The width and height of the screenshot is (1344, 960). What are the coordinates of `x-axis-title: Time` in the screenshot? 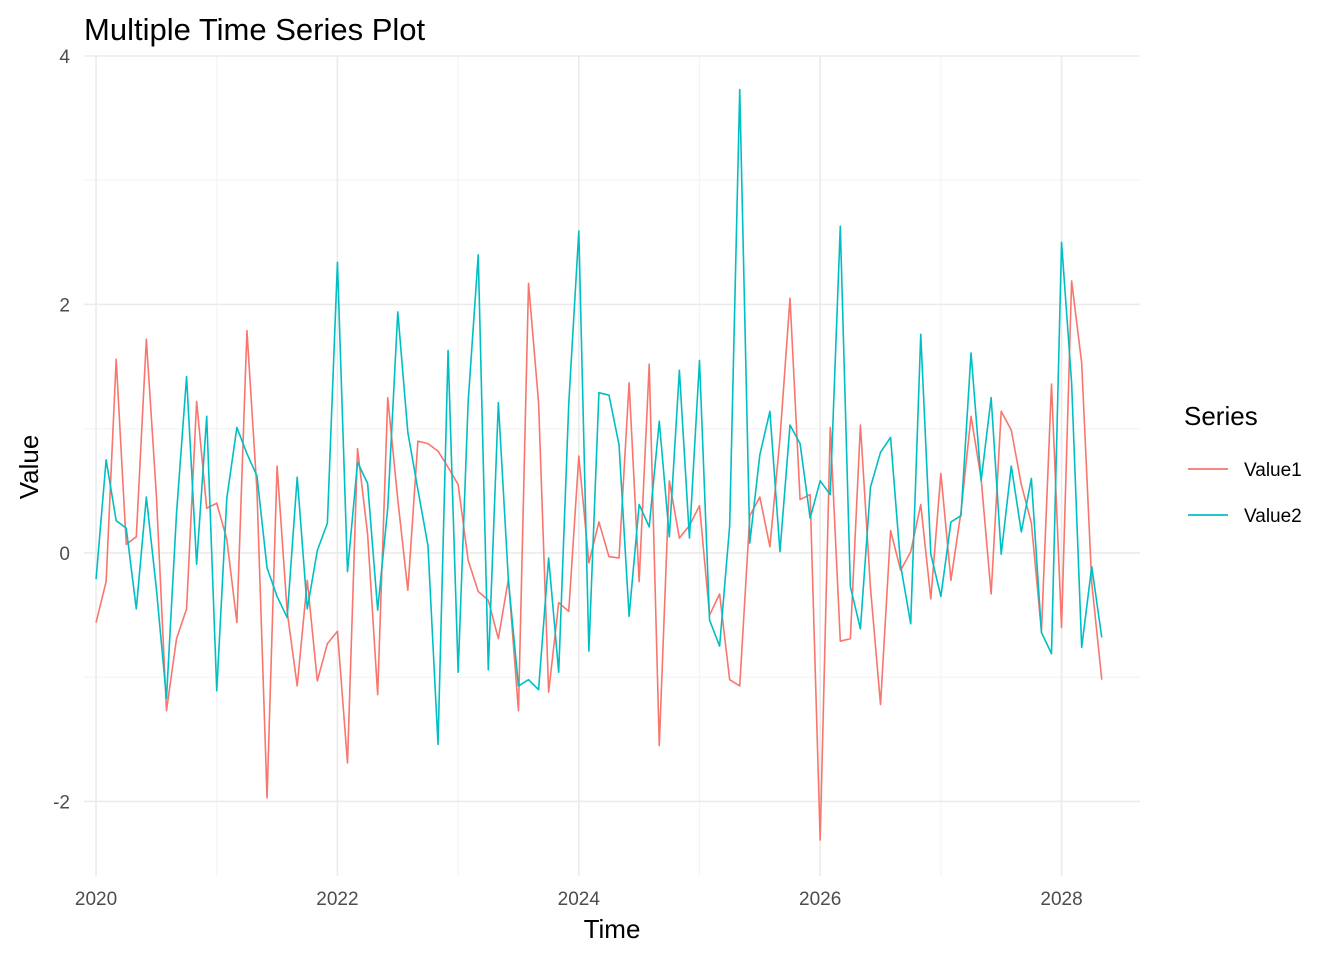 It's located at (612, 929).